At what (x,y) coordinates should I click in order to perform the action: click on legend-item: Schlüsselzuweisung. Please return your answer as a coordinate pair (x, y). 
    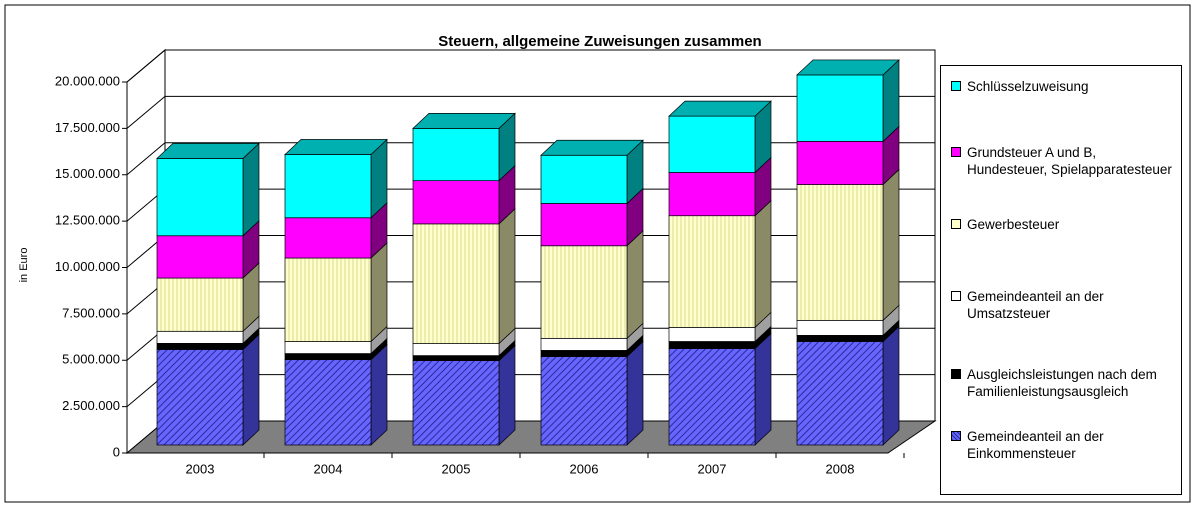
    Looking at the image, I should click on (1065, 86).